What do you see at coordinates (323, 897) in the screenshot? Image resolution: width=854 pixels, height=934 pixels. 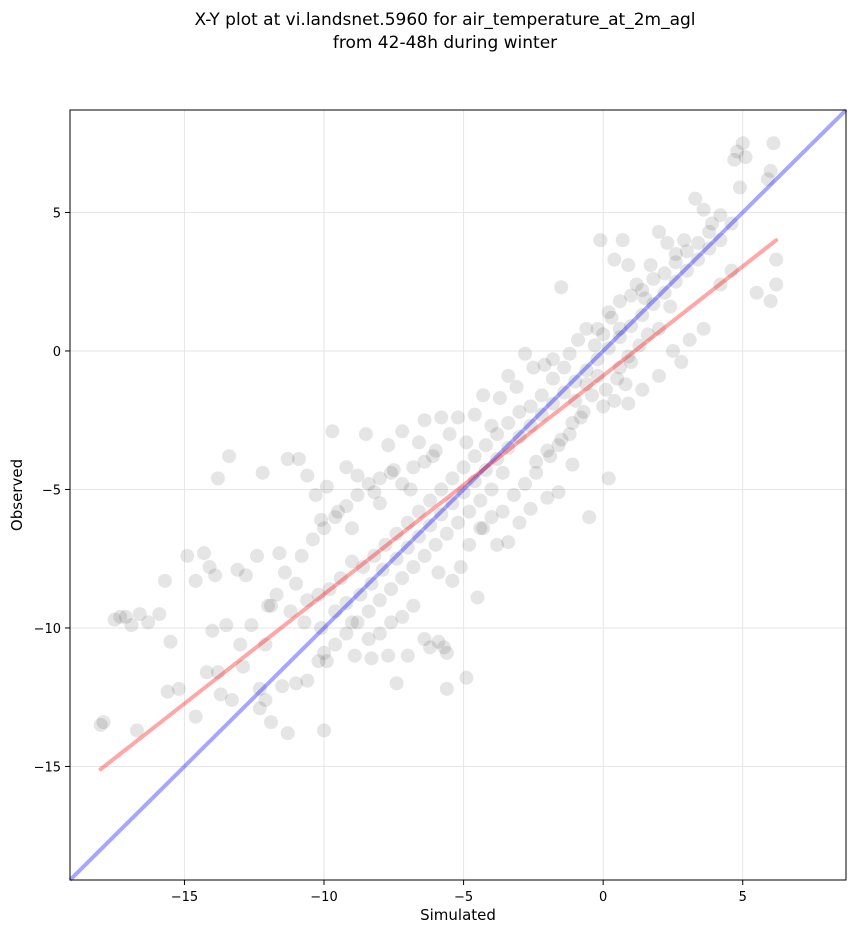 I see `x-tick-label-1: −10` at bounding box center [323, 897].